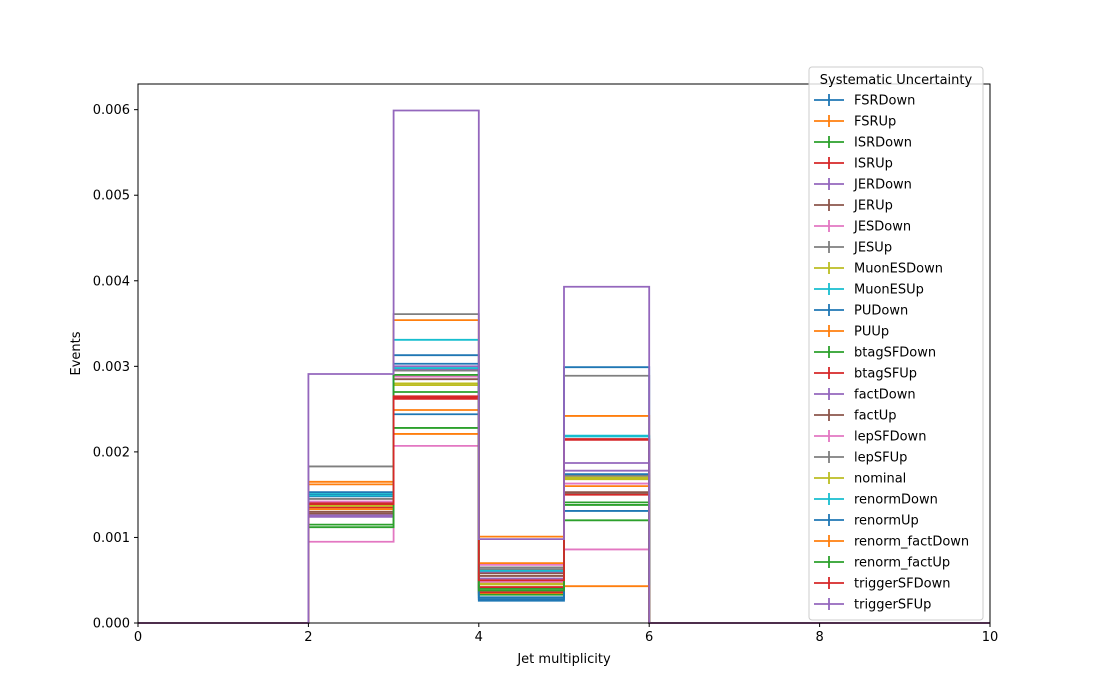  I want to click on legend-box, so click(896, 343).